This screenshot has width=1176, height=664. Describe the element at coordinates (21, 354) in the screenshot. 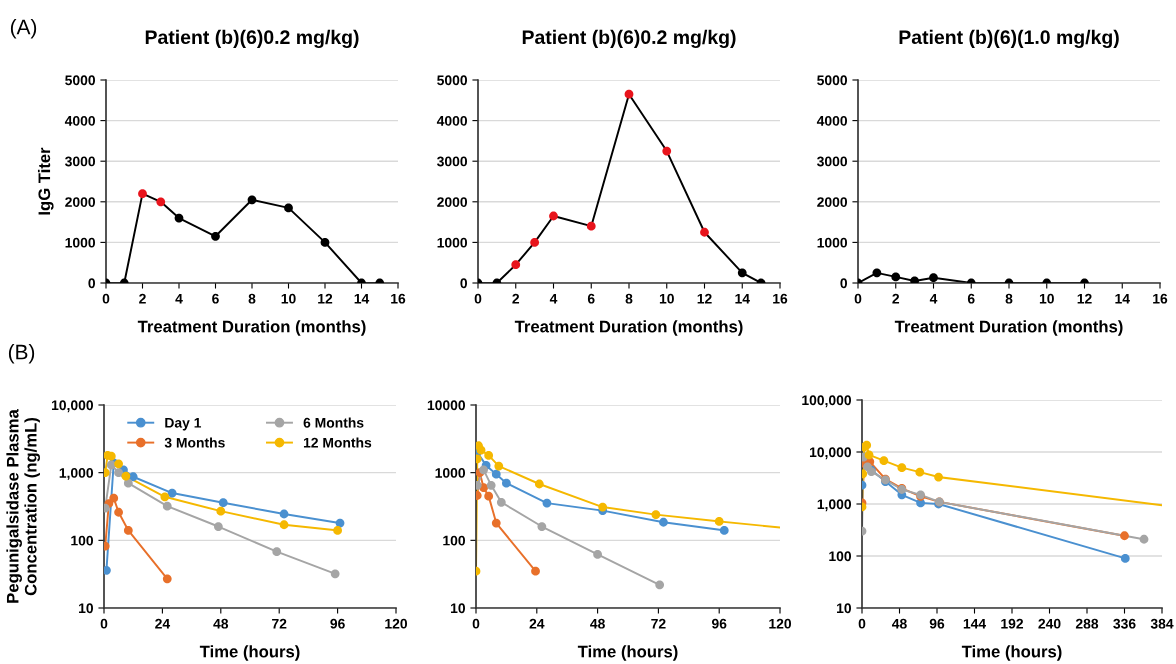

I see `text: (B)` at that location.